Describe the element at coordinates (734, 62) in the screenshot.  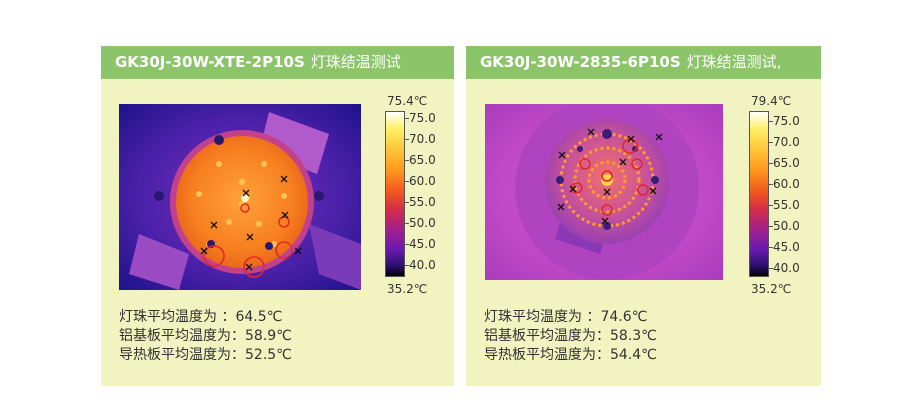
I see `panel-title-cn: 灯珠结温测试,` at that location.